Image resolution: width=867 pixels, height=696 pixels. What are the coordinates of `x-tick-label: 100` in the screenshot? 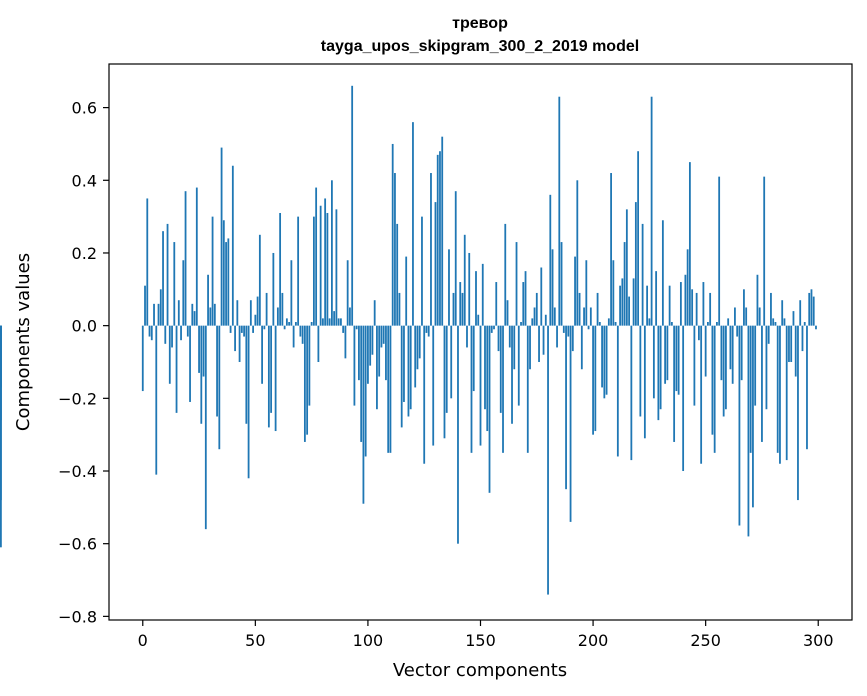 It's located at (368, 640).